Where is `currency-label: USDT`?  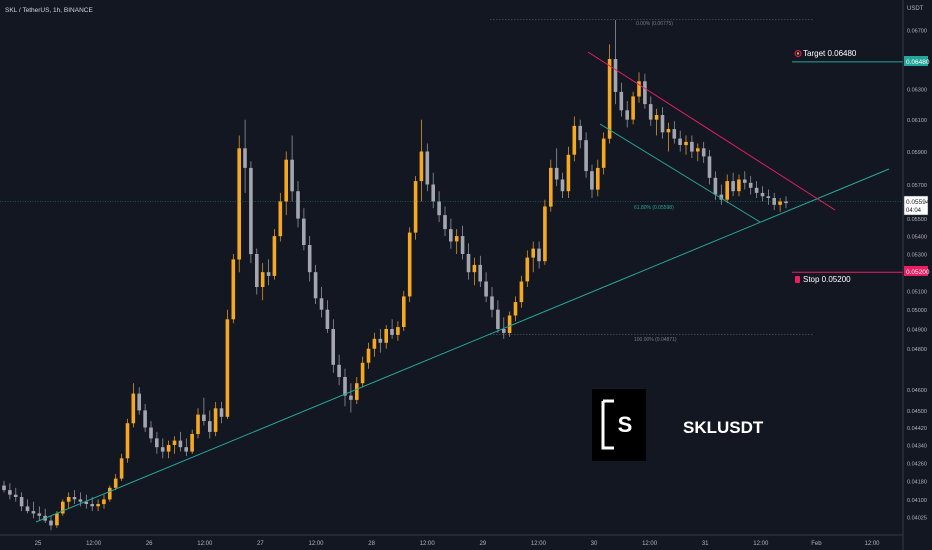
currency-label: USDT is located at coordinates (915, 9).